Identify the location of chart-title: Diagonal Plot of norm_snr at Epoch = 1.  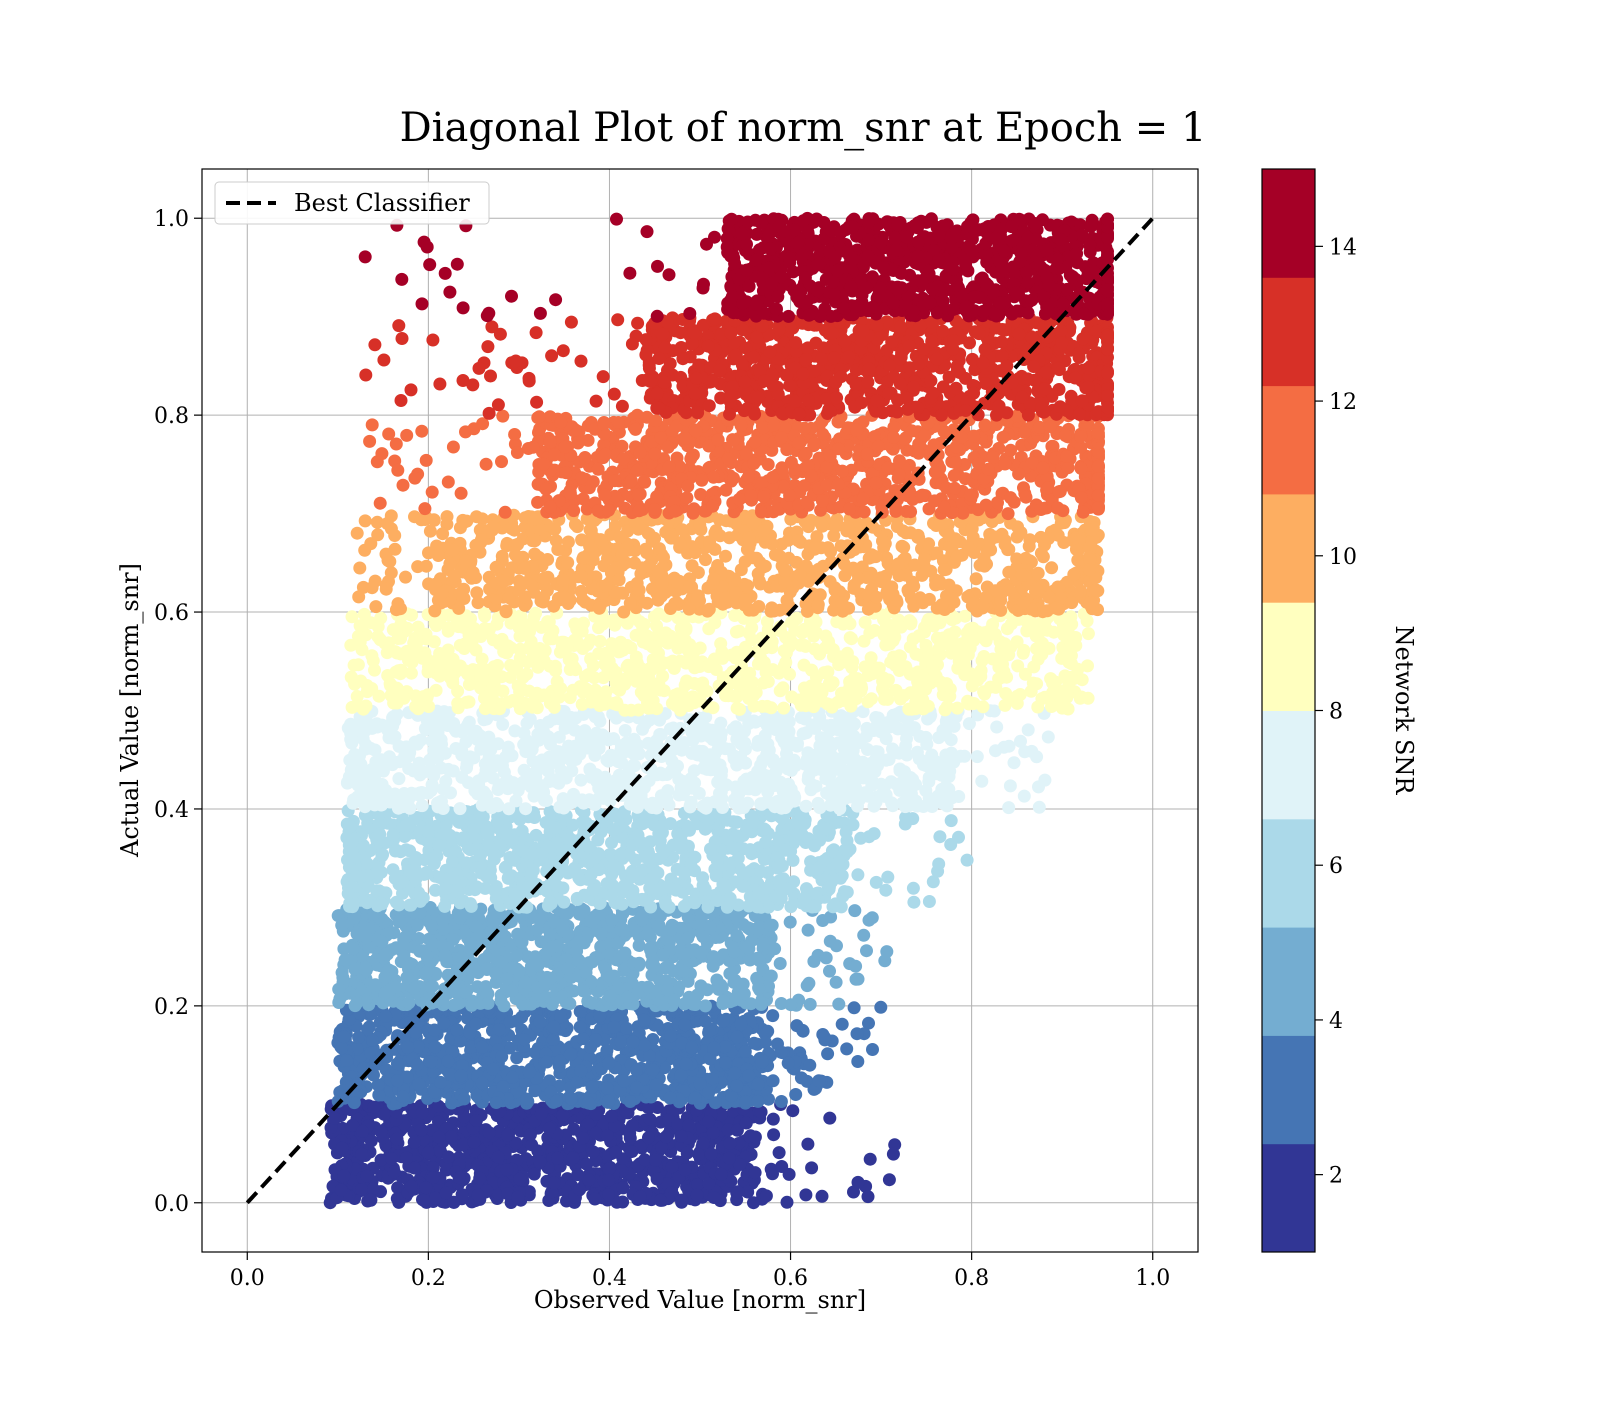
(803, 128).